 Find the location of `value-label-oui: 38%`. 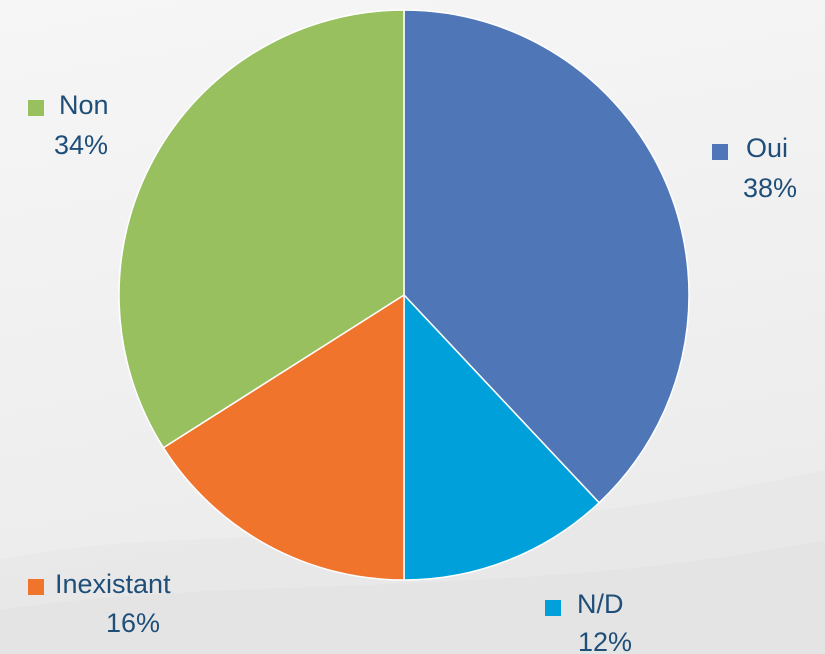

value-label-oui: 38% is located at coordinates (770, 188).